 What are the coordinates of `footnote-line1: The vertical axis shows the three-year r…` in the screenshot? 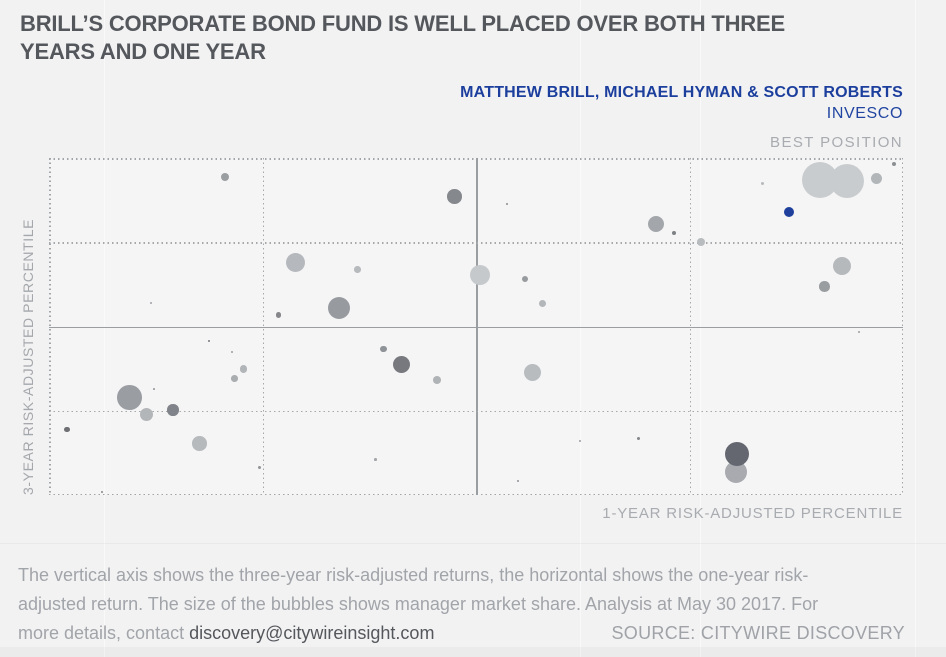 It's located at (413, 575).